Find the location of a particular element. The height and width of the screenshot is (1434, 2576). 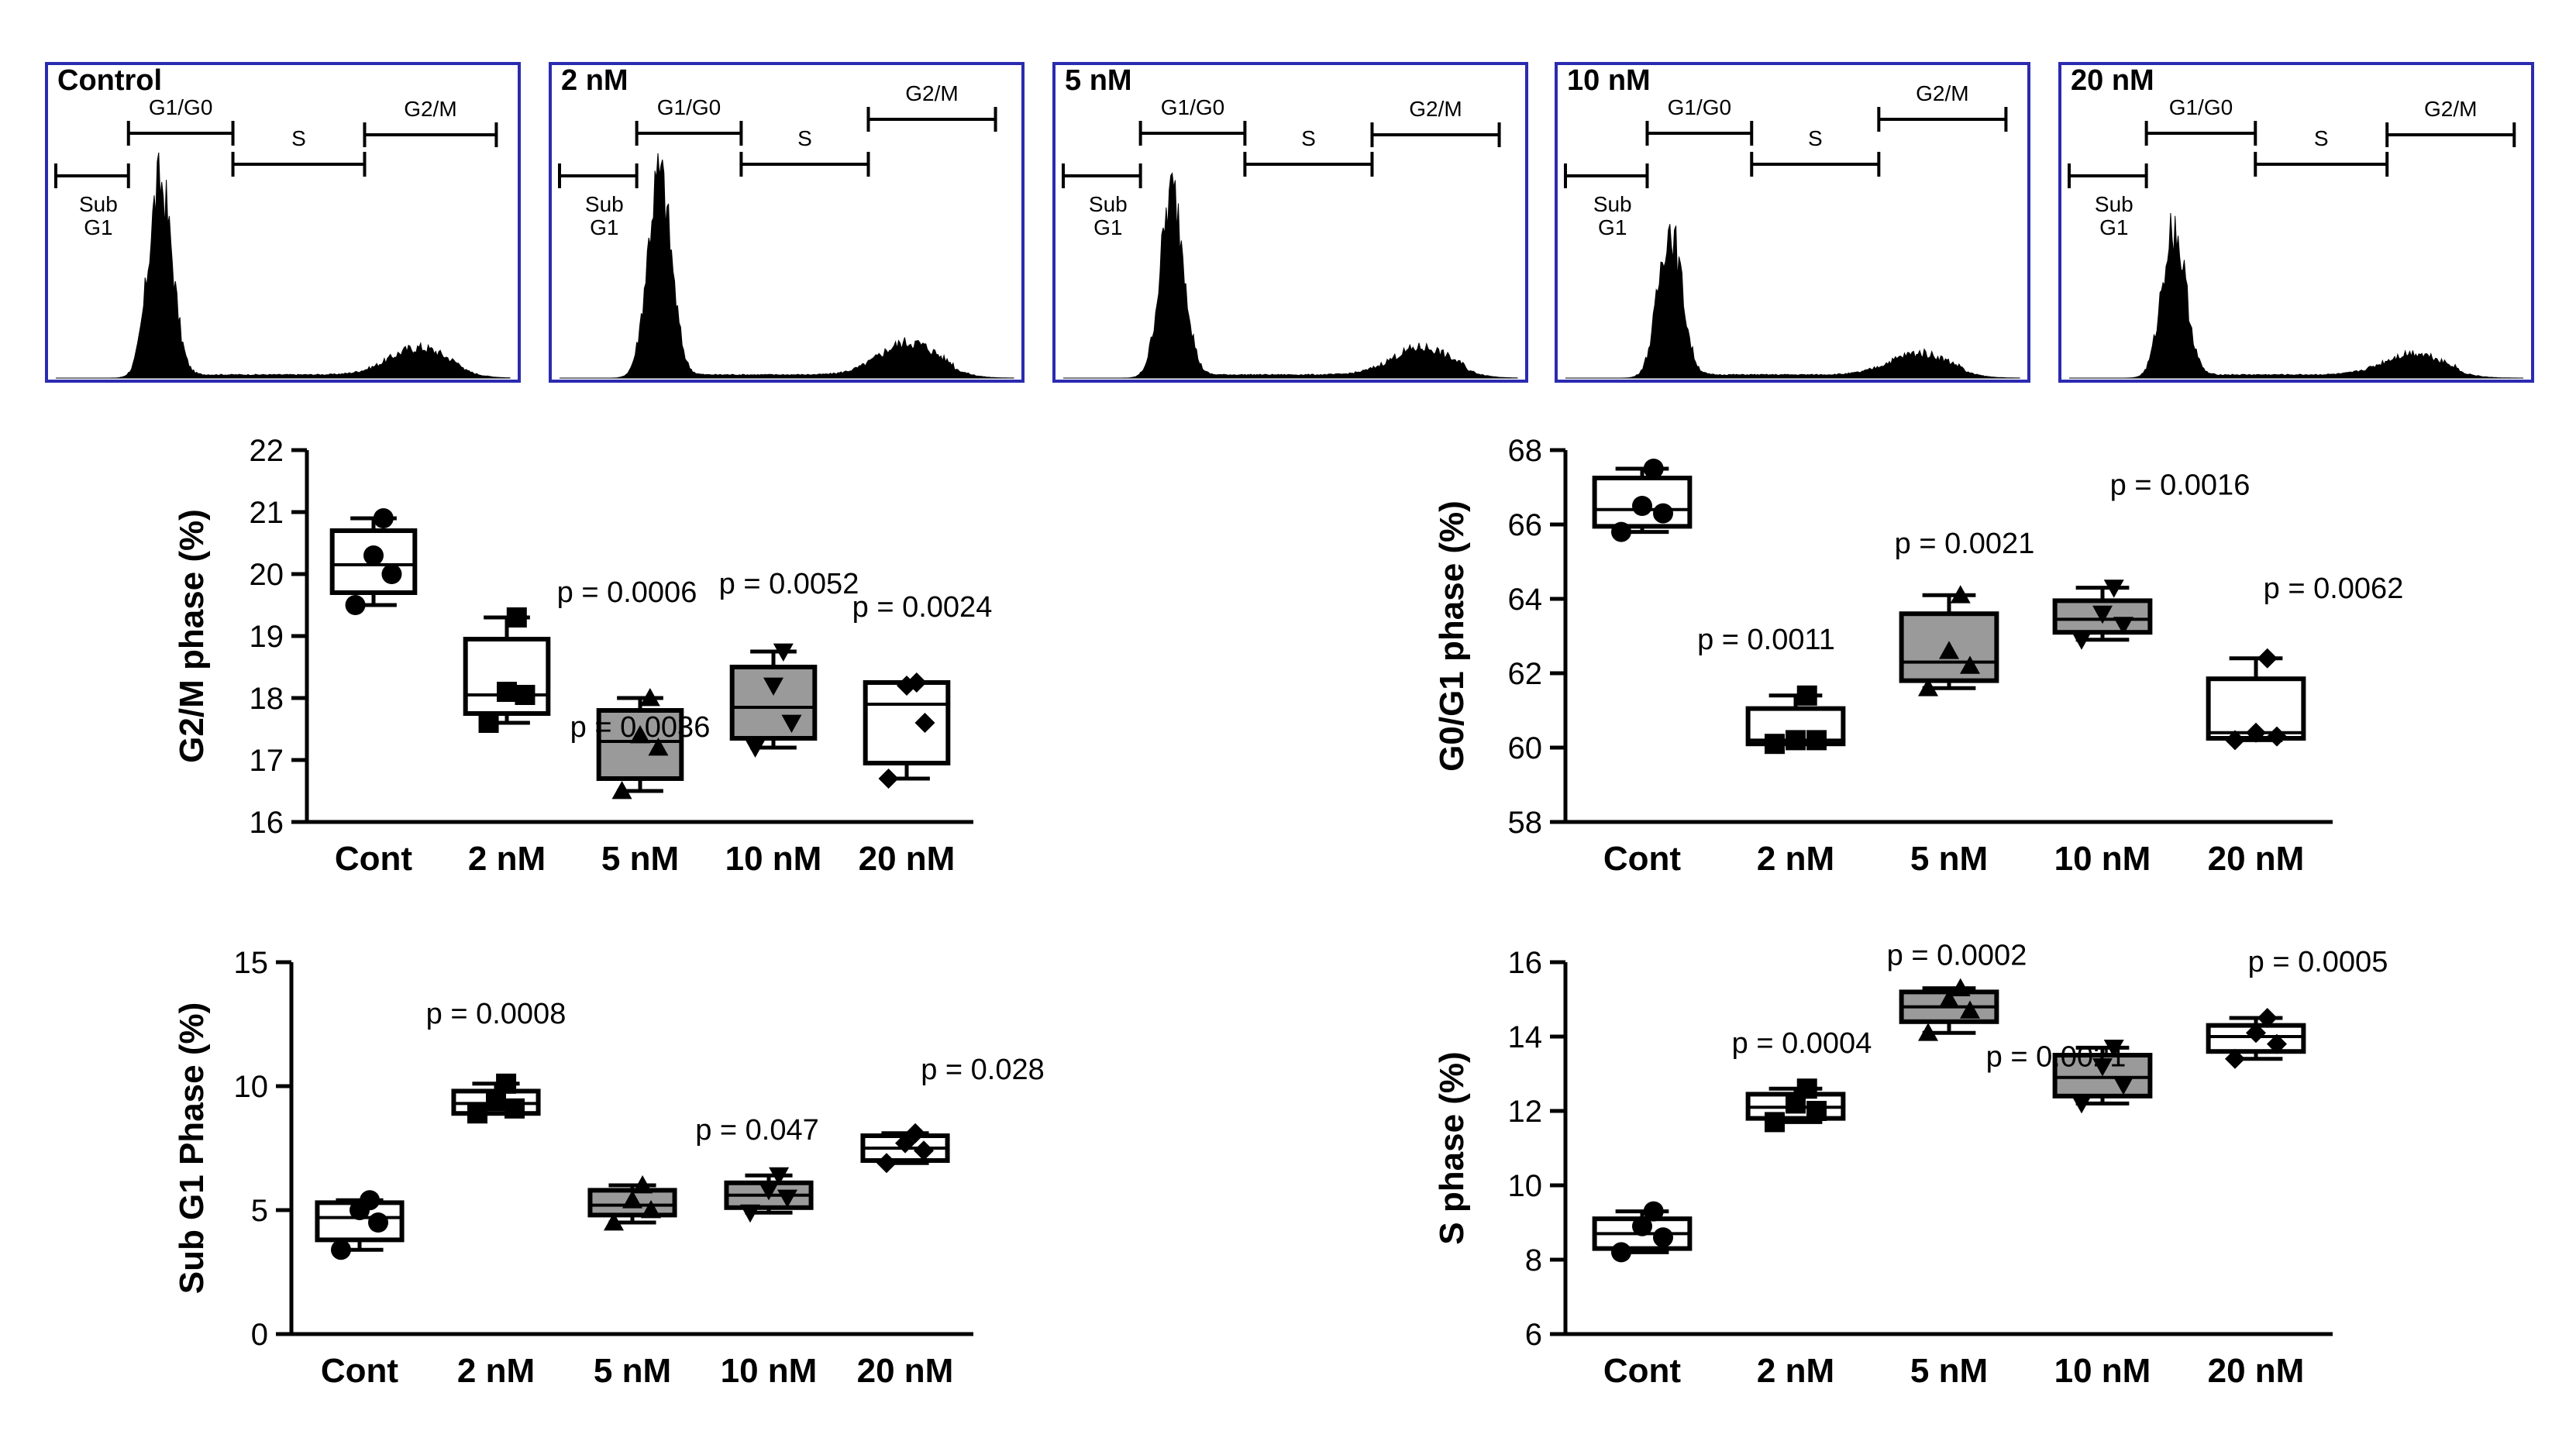

box-1: p = 0.0004 is located at coordinates (1802, 1080).